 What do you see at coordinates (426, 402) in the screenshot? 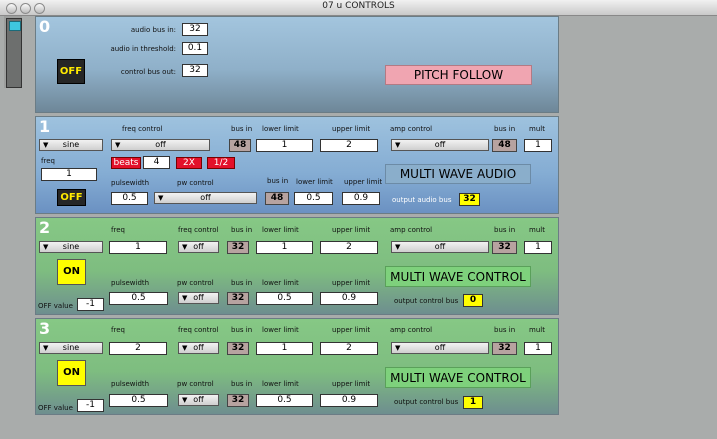
I see `output-bus-label: output control bus` at bounding box center [426, 402].